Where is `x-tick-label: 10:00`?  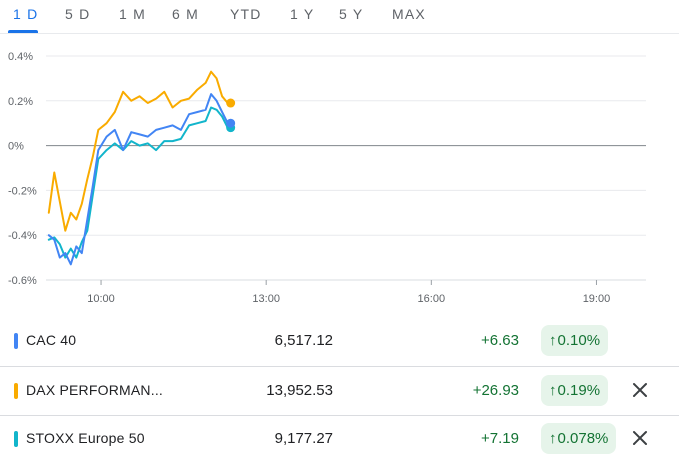
x-tick-label: 10:00 is located at coordinates (101, 299).